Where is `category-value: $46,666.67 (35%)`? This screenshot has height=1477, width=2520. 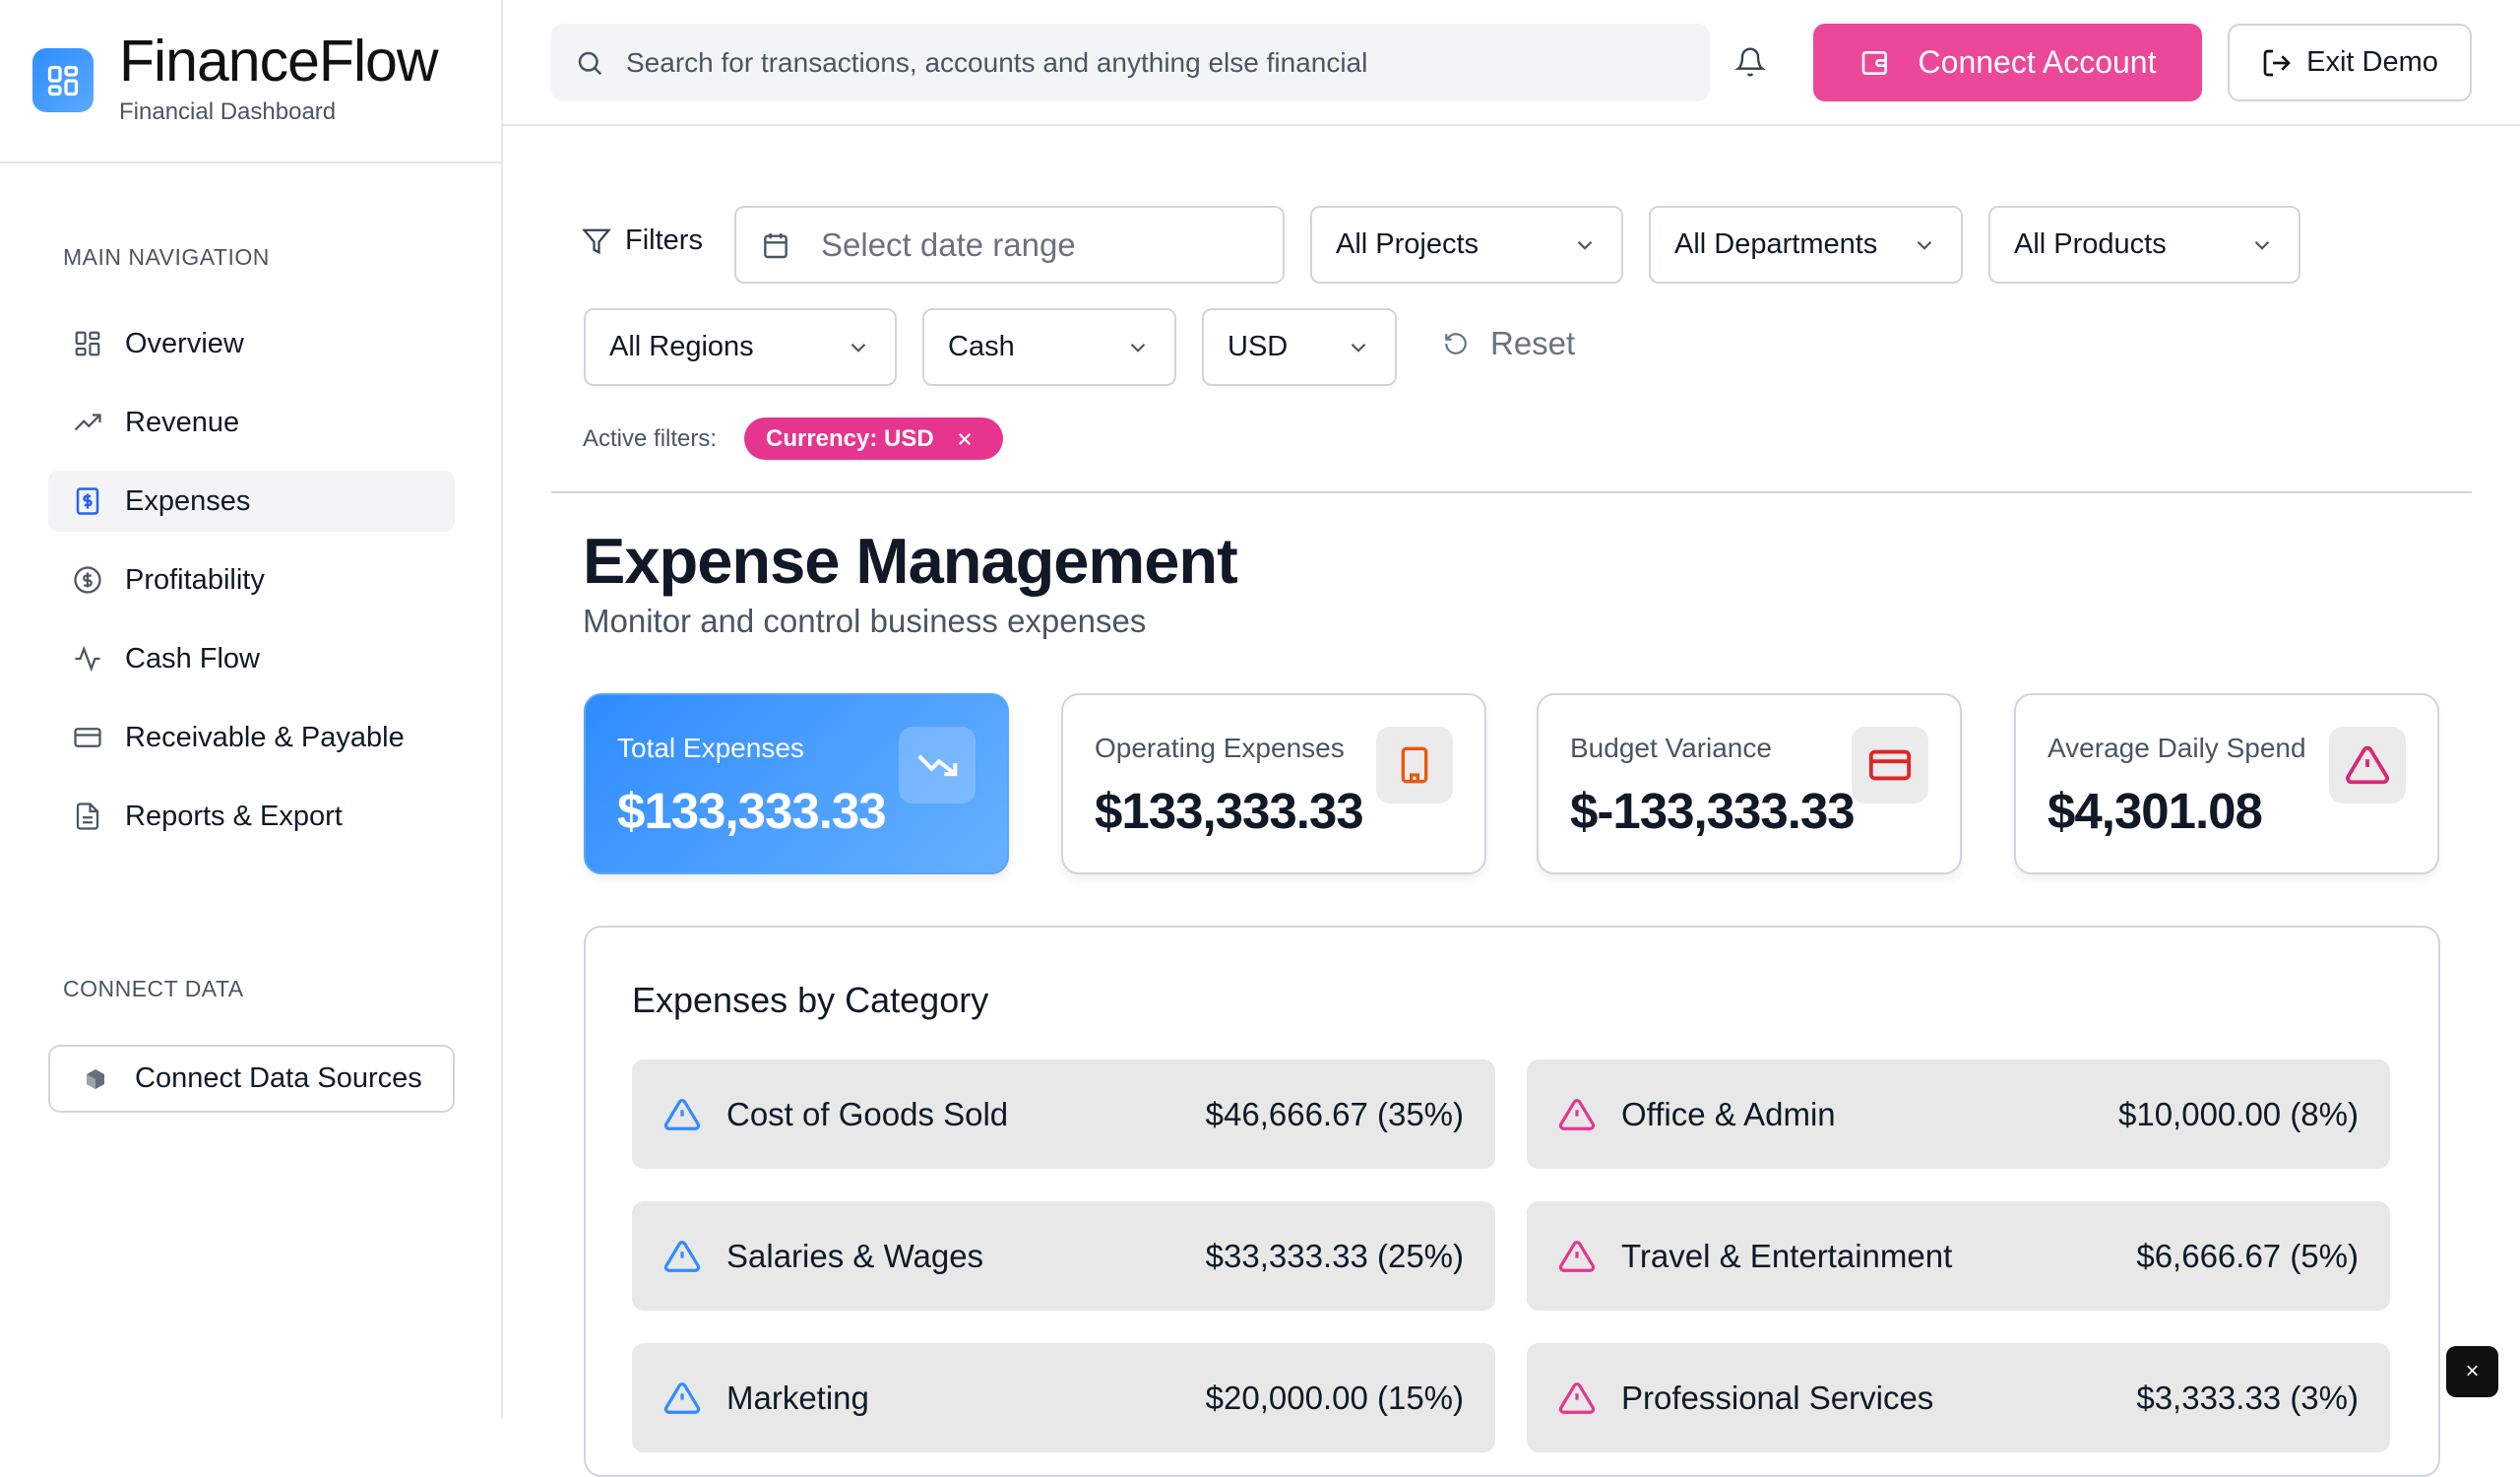
category-value: $46,666.67 (35%) is located at coordinates (1334, 1113).